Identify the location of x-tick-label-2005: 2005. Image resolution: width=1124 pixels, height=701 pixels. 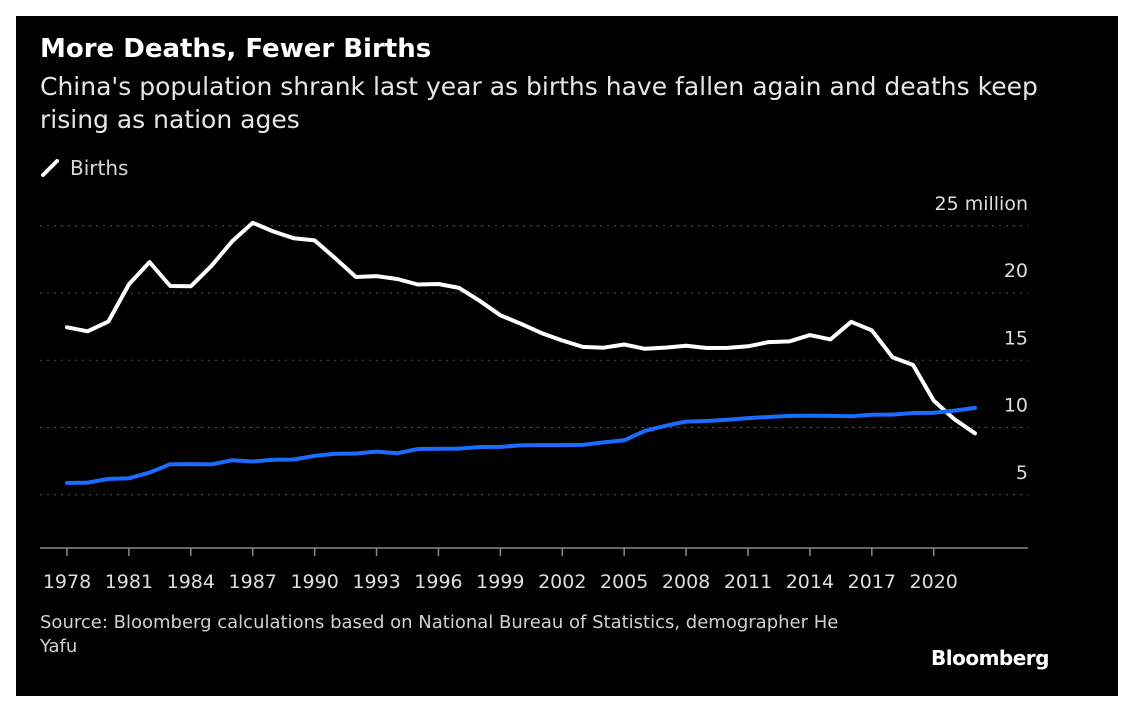
(624, 582).